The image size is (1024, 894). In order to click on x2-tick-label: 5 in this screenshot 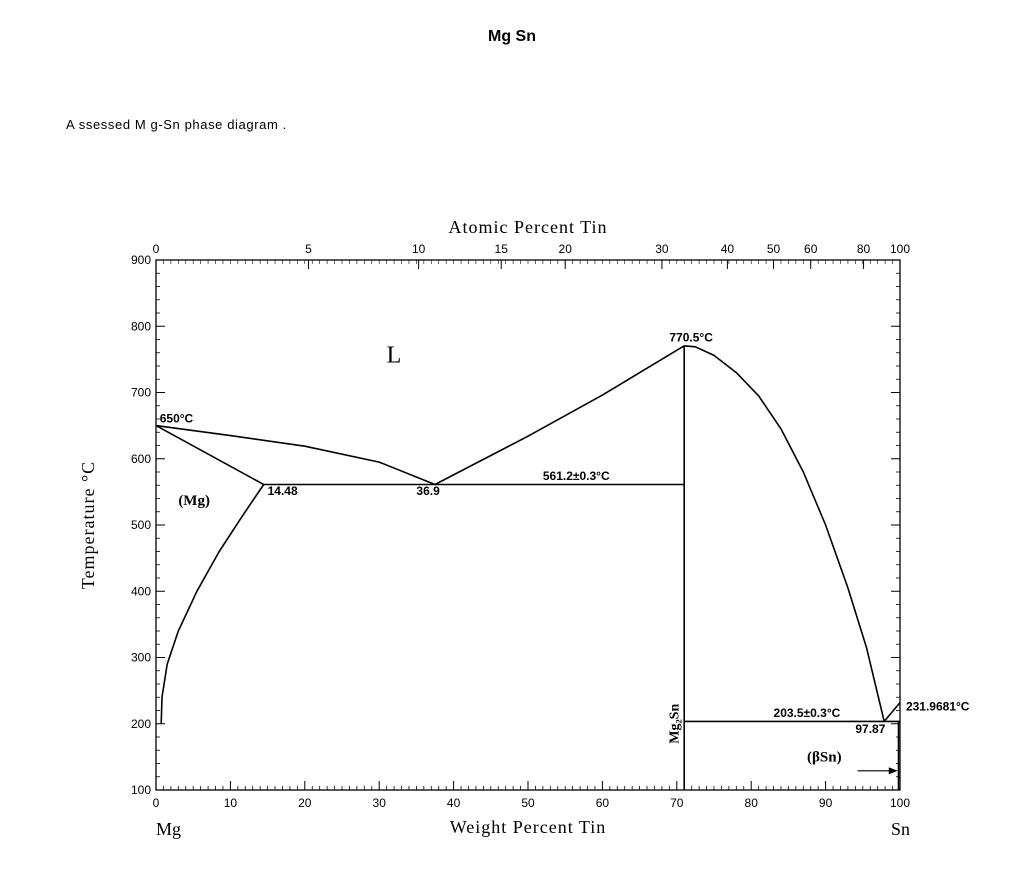, I will do `click(308, 249)`.